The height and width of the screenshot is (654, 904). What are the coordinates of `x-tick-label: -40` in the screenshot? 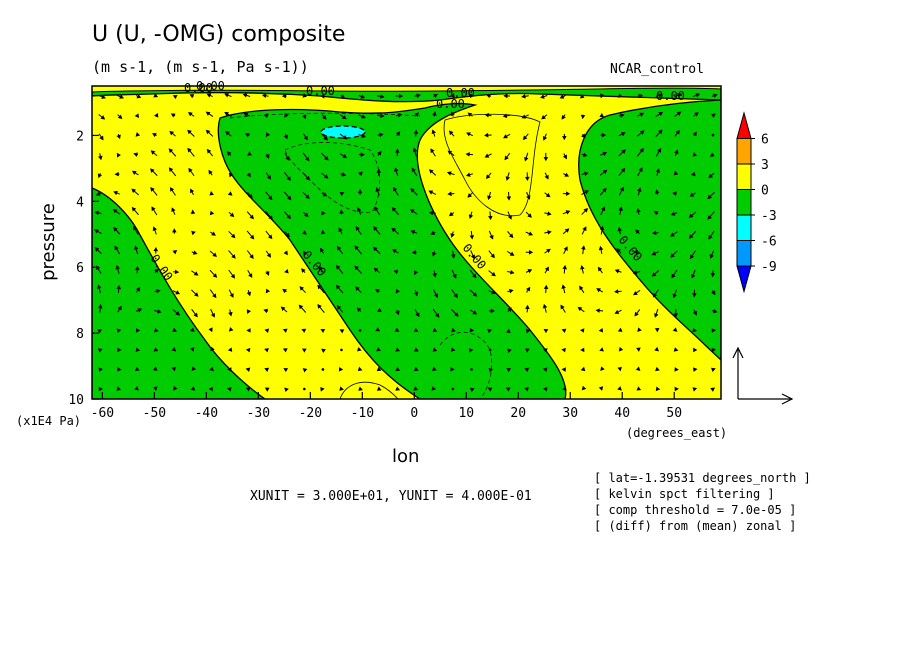 It's located at (206, 413).